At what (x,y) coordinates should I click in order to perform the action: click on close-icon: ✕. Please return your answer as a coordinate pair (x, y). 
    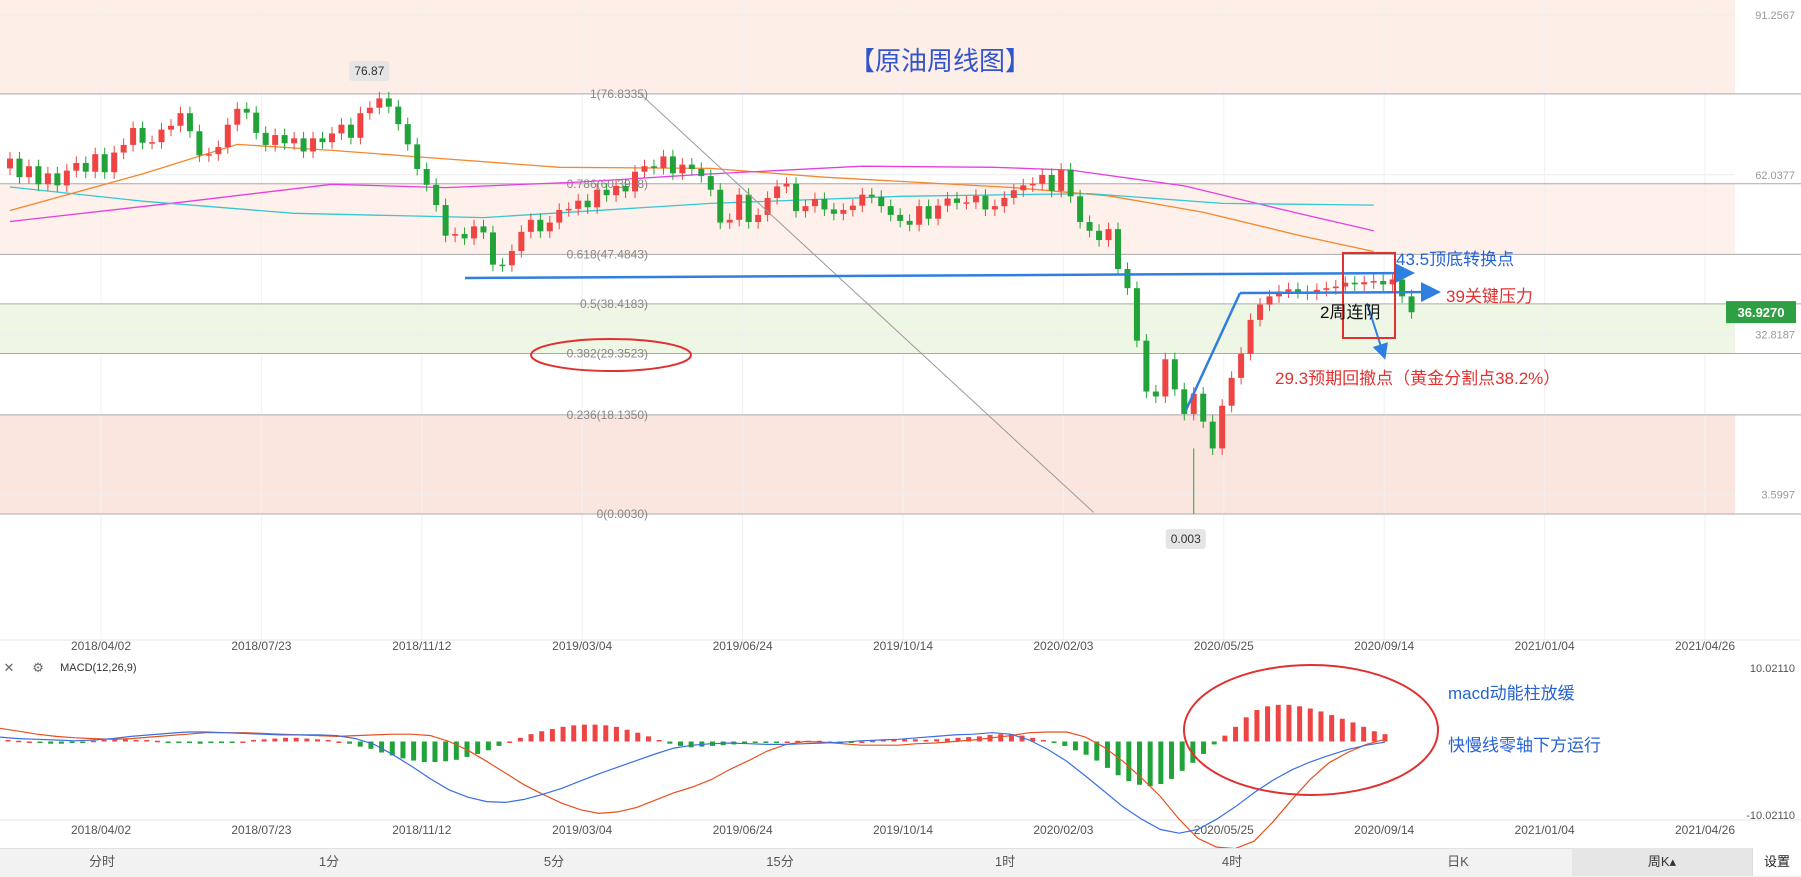
    Looking at the image, I should click on (9, 667).